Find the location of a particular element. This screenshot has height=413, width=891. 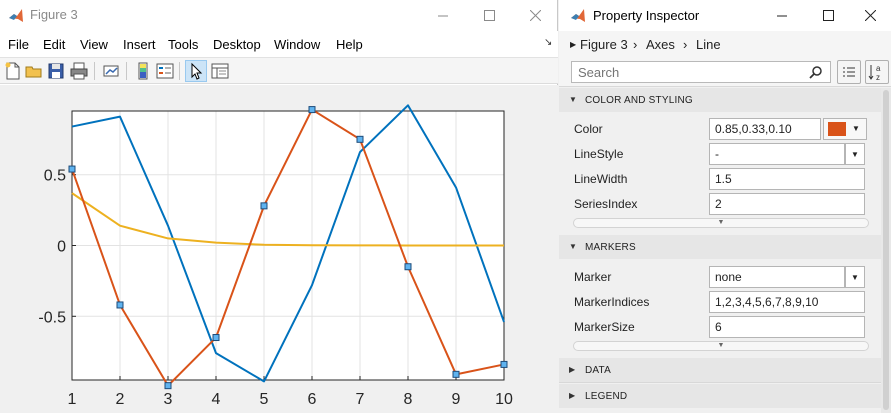

maximize-button is located at coordinates (489, 15).